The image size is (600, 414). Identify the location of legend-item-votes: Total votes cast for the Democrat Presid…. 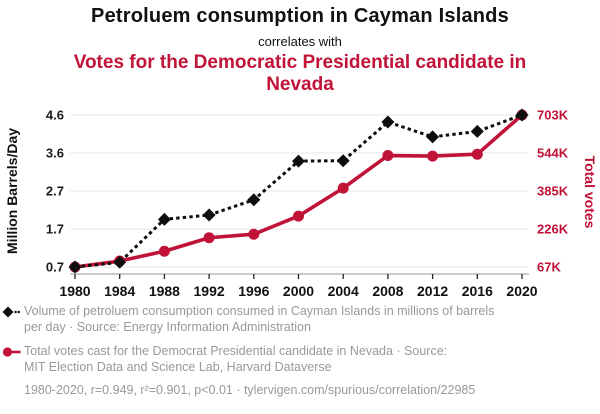
(298, 359).